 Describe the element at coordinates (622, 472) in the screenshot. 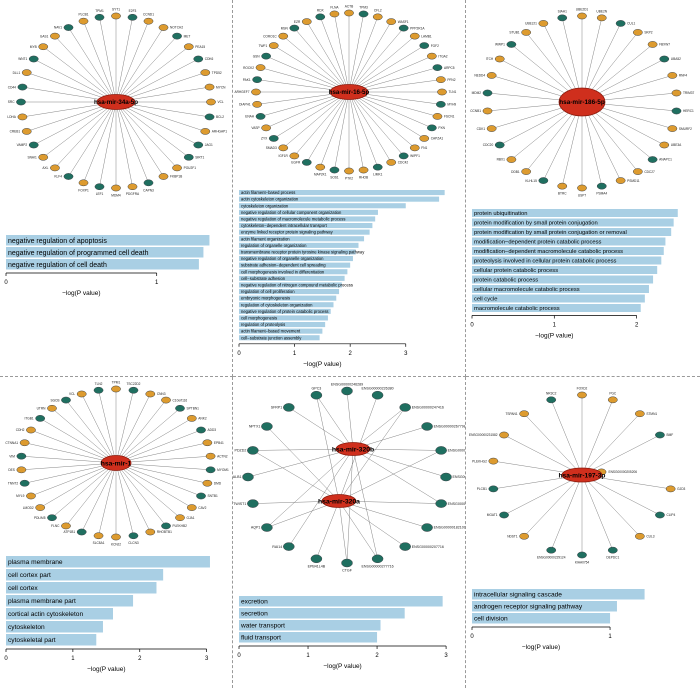

I see `gene-label: ENSG00000205206` at that location.